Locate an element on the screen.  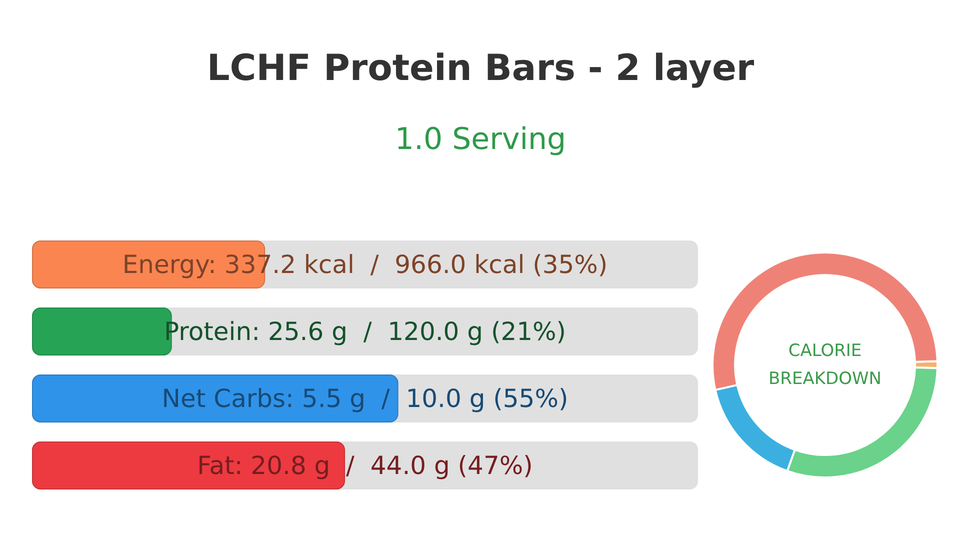
chart-subtitle: 1.0 Serving is located at coordinates (481, 139).